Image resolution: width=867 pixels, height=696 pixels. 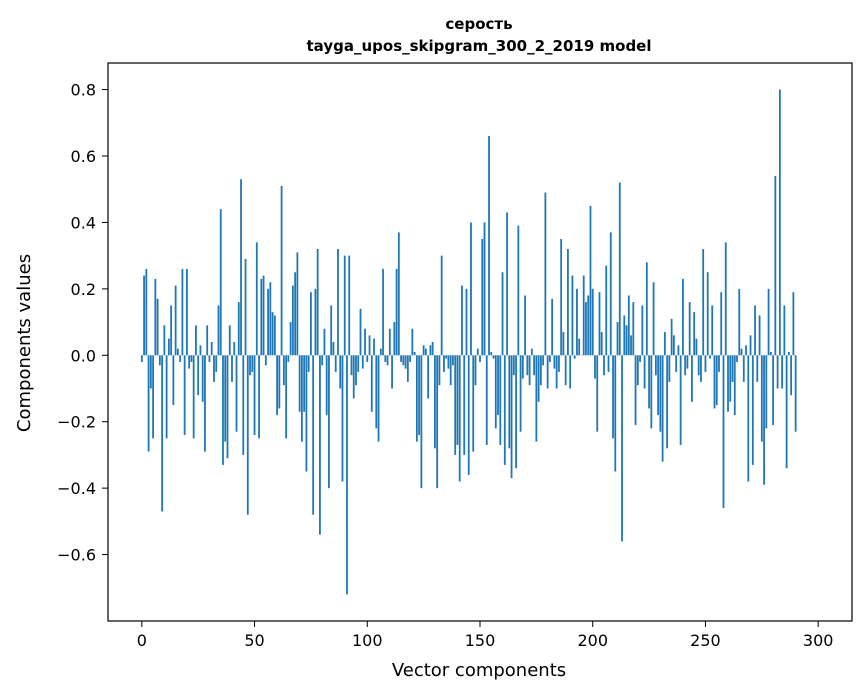 I want to click on y-tick-label: −0.6, so click(x=76, y=555).